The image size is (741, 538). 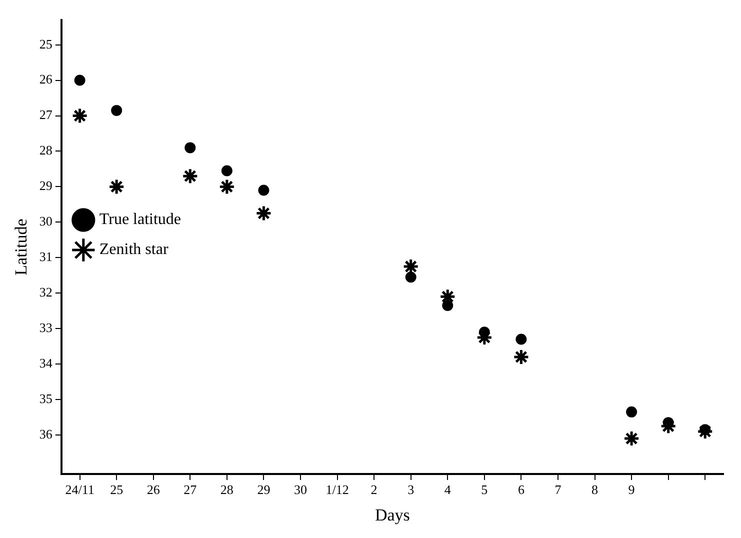 What do you see at coordinates (411, 490) in the screenshot?
I see `x-tick-label: 3` at bounding box center [411, 490].